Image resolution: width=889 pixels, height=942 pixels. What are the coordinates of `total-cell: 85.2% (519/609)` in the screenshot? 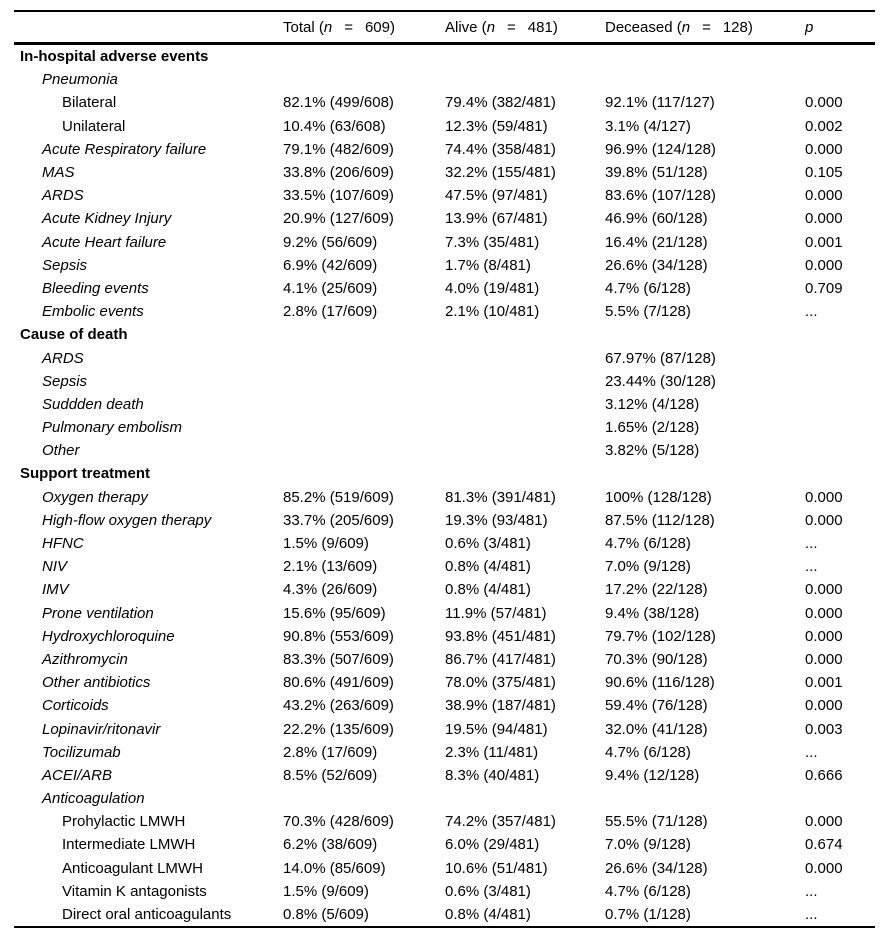 It's located at (338, 497).